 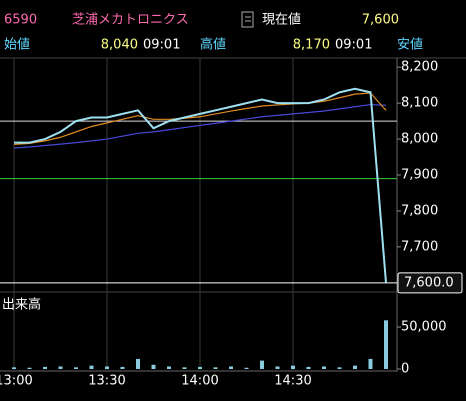 I want to click on last-price-box, so click(x=430, y=283).